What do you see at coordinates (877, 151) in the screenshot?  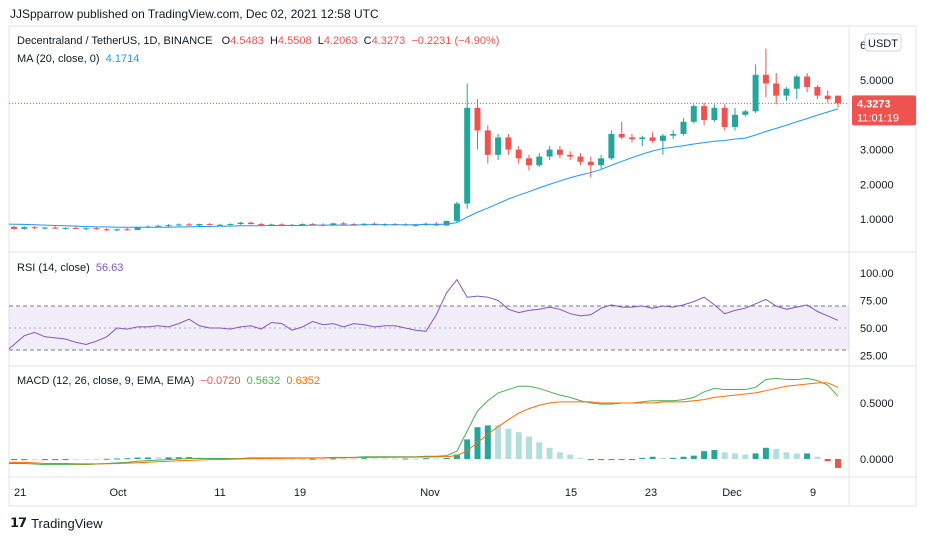 I see `price-tick-label: 3.0000` at bounding box center [877, 151].